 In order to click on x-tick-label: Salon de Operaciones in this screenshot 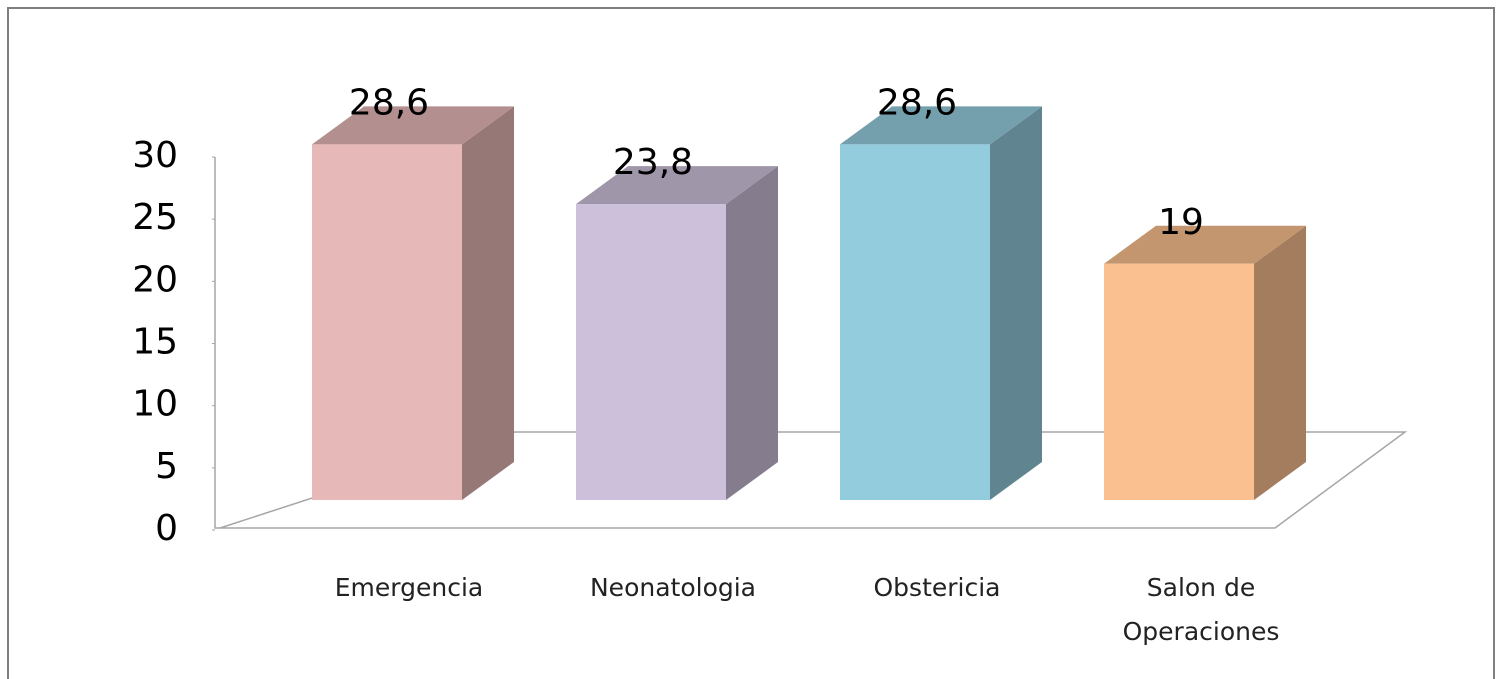, I will do `click(1201, 609)`.